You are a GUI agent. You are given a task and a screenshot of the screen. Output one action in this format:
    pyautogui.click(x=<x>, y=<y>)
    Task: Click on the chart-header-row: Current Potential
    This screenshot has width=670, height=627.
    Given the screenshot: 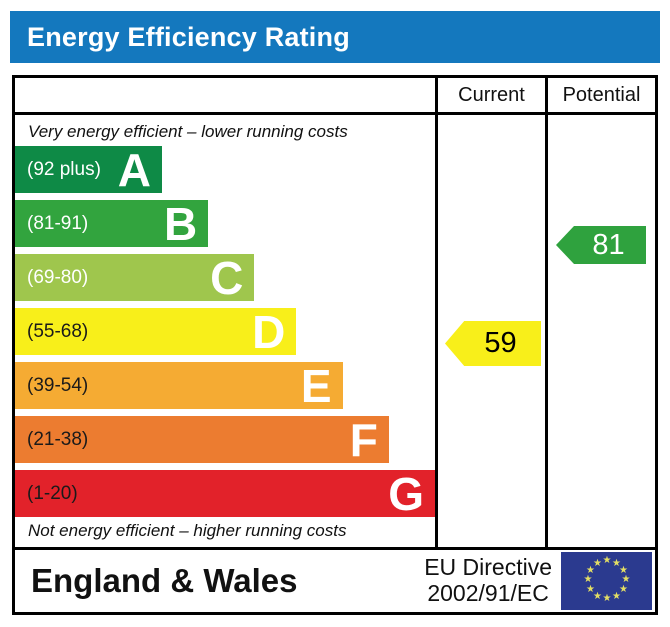 What is the action you would take?
    pyautogui.click(x=335, y=96)
    